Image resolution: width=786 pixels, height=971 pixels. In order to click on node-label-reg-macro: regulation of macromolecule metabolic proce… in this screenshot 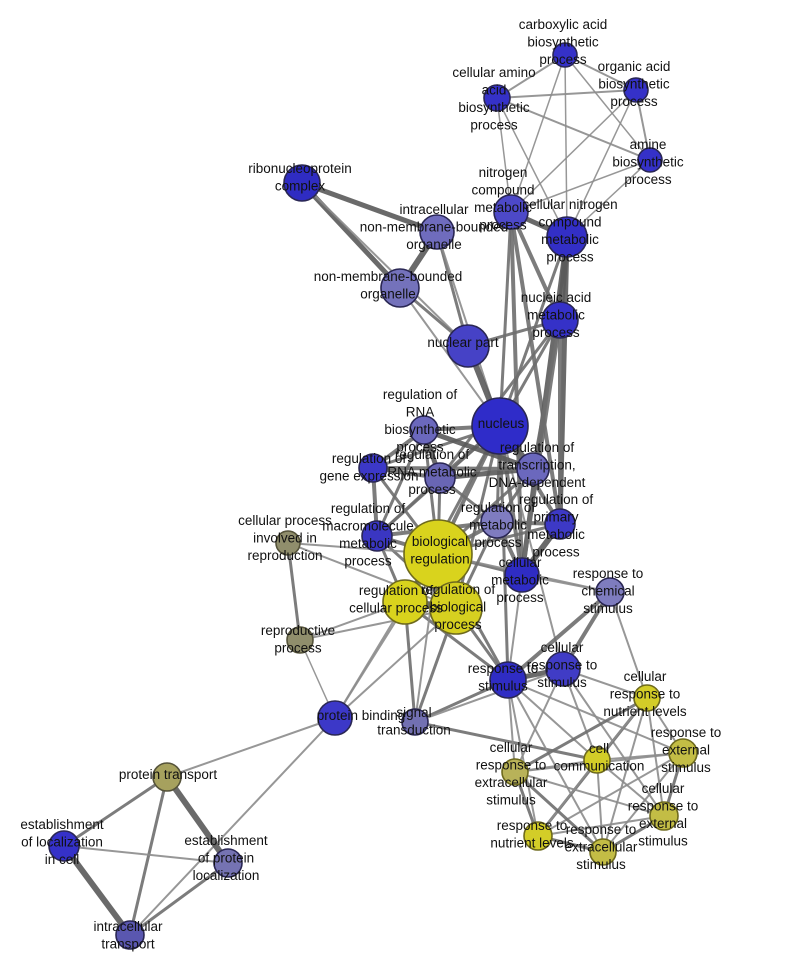, I will do `click(368, 535)`.